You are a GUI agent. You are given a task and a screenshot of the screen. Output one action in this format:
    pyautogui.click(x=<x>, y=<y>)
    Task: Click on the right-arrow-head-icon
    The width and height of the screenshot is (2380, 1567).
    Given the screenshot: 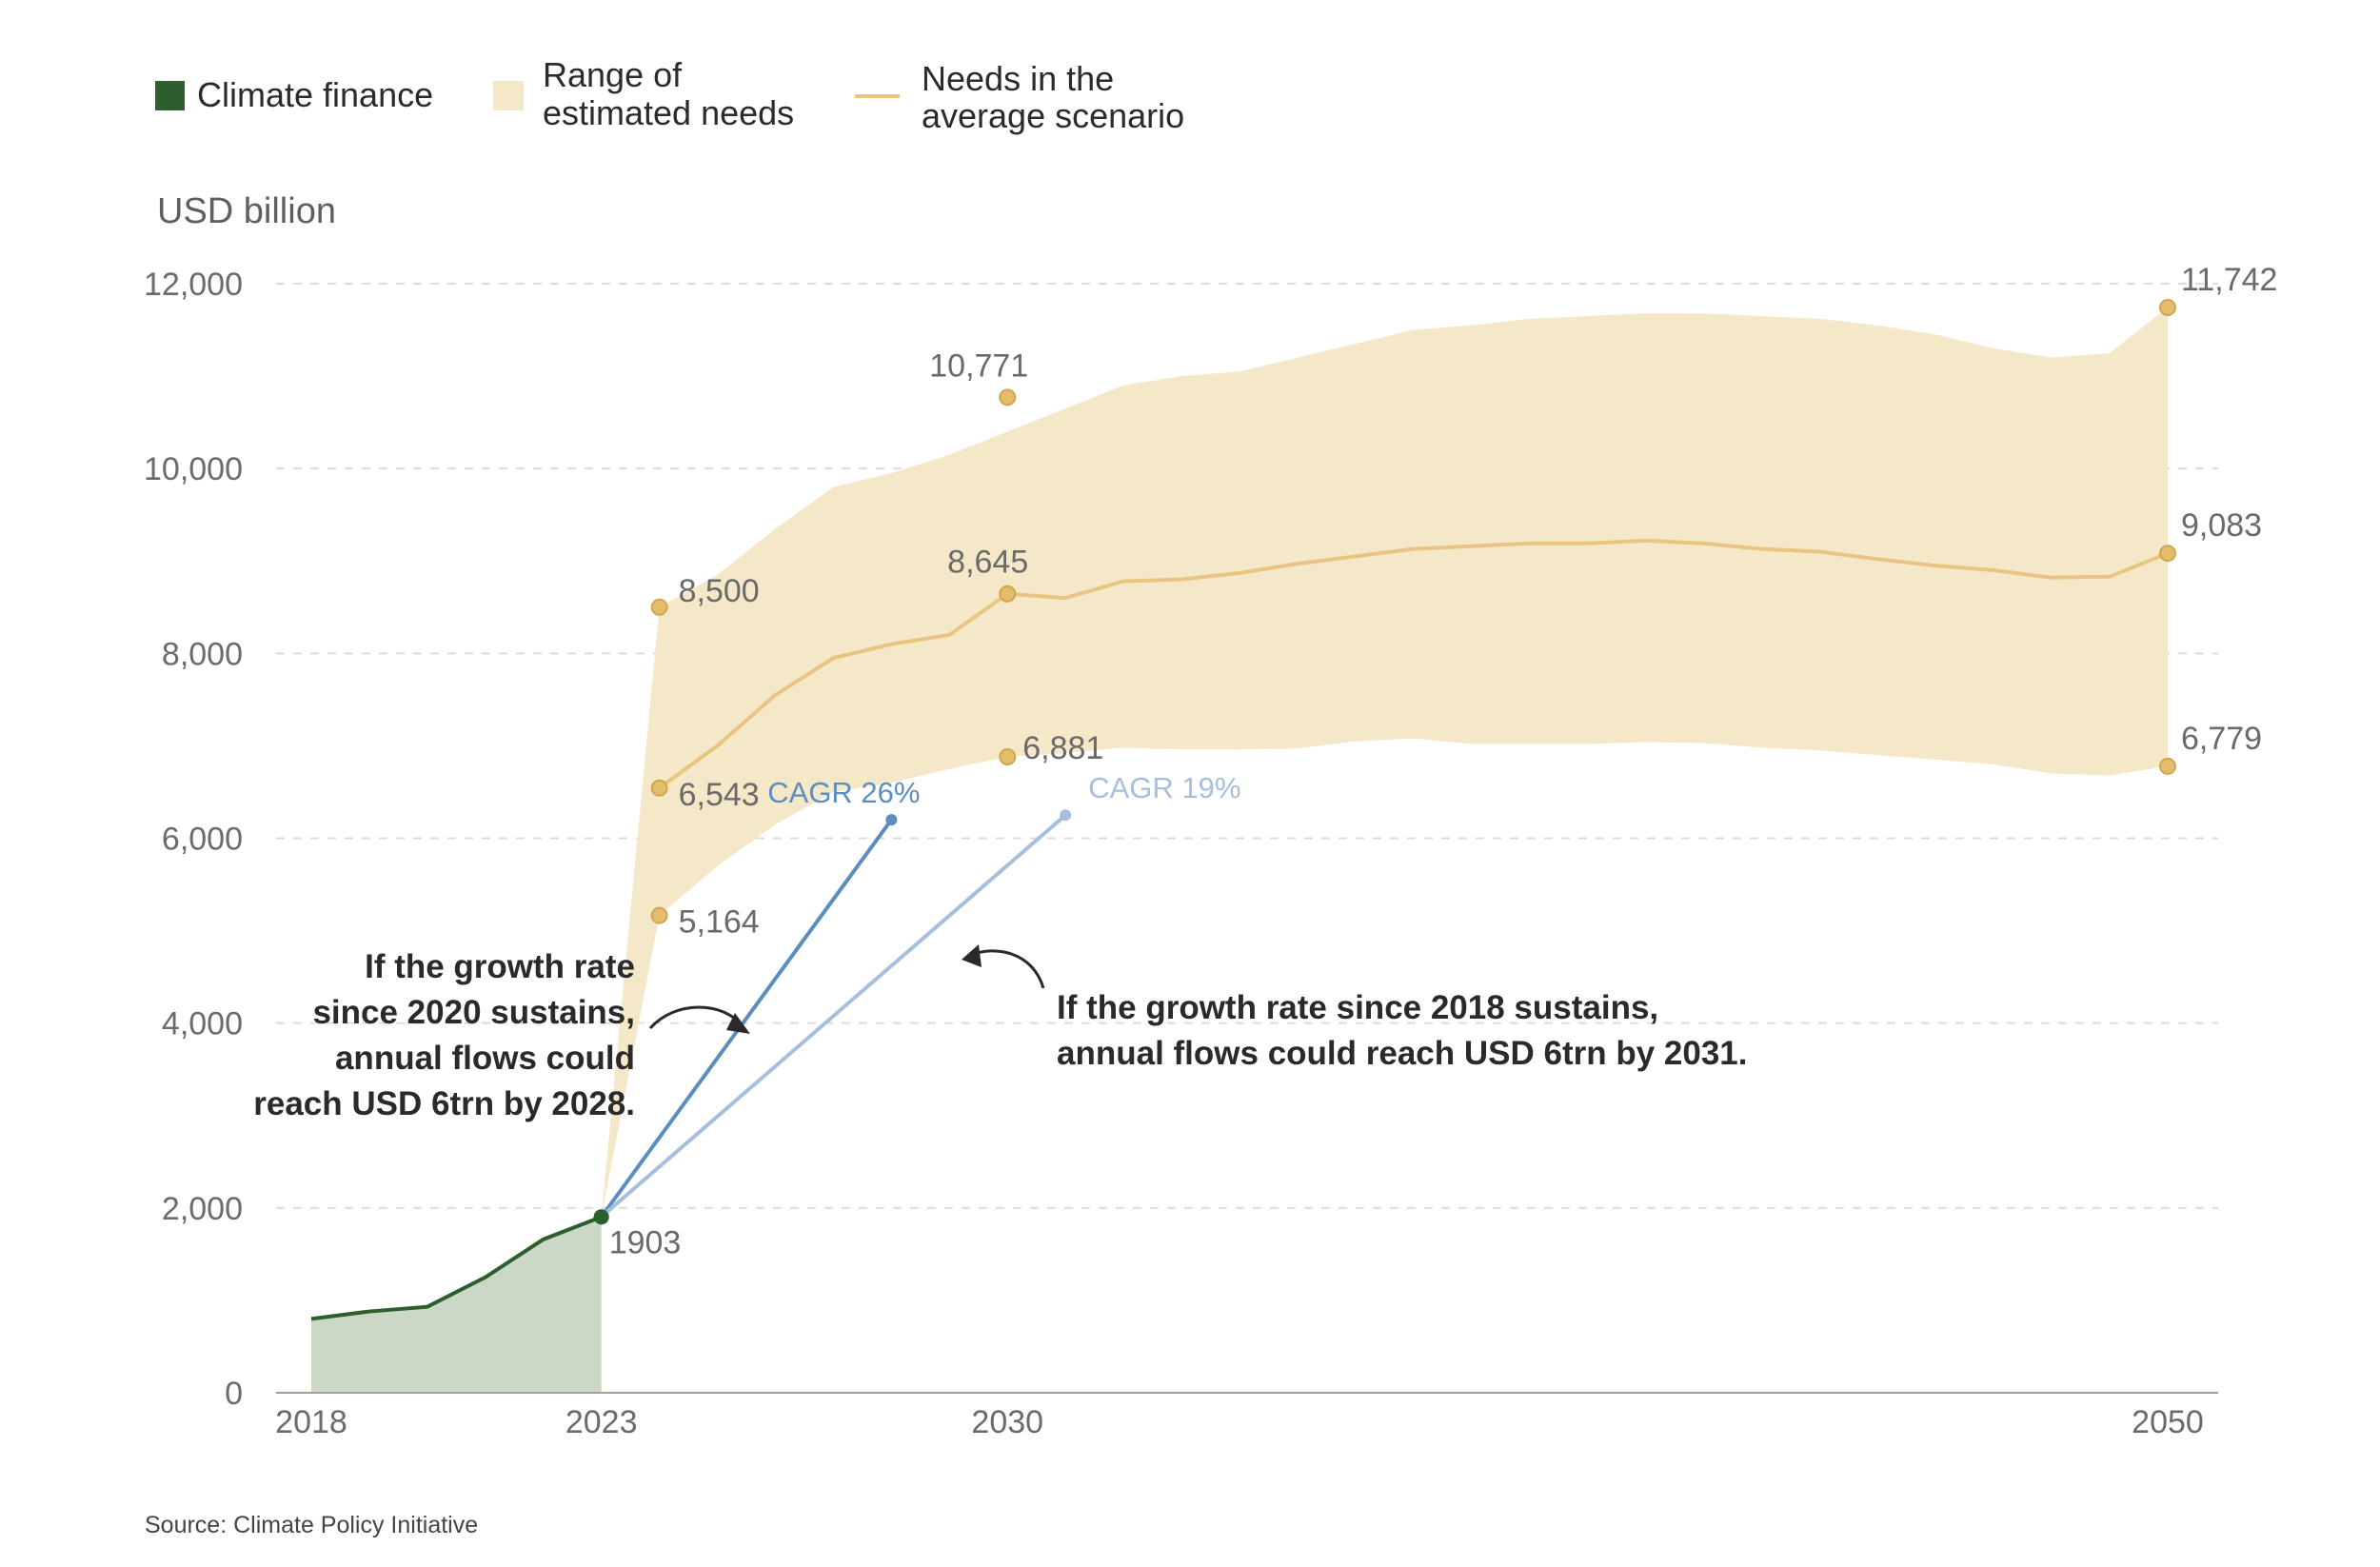 What is the action you would take?
    pyautogui.click(x=972, y=955)
    